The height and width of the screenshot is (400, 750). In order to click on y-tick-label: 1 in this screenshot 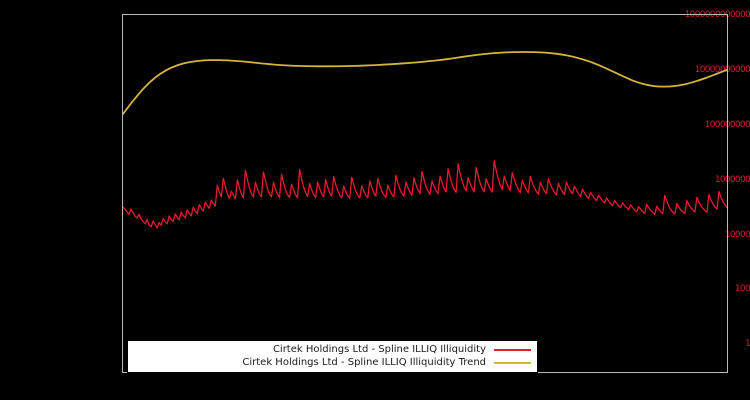, I will do `click(747, 344)`.